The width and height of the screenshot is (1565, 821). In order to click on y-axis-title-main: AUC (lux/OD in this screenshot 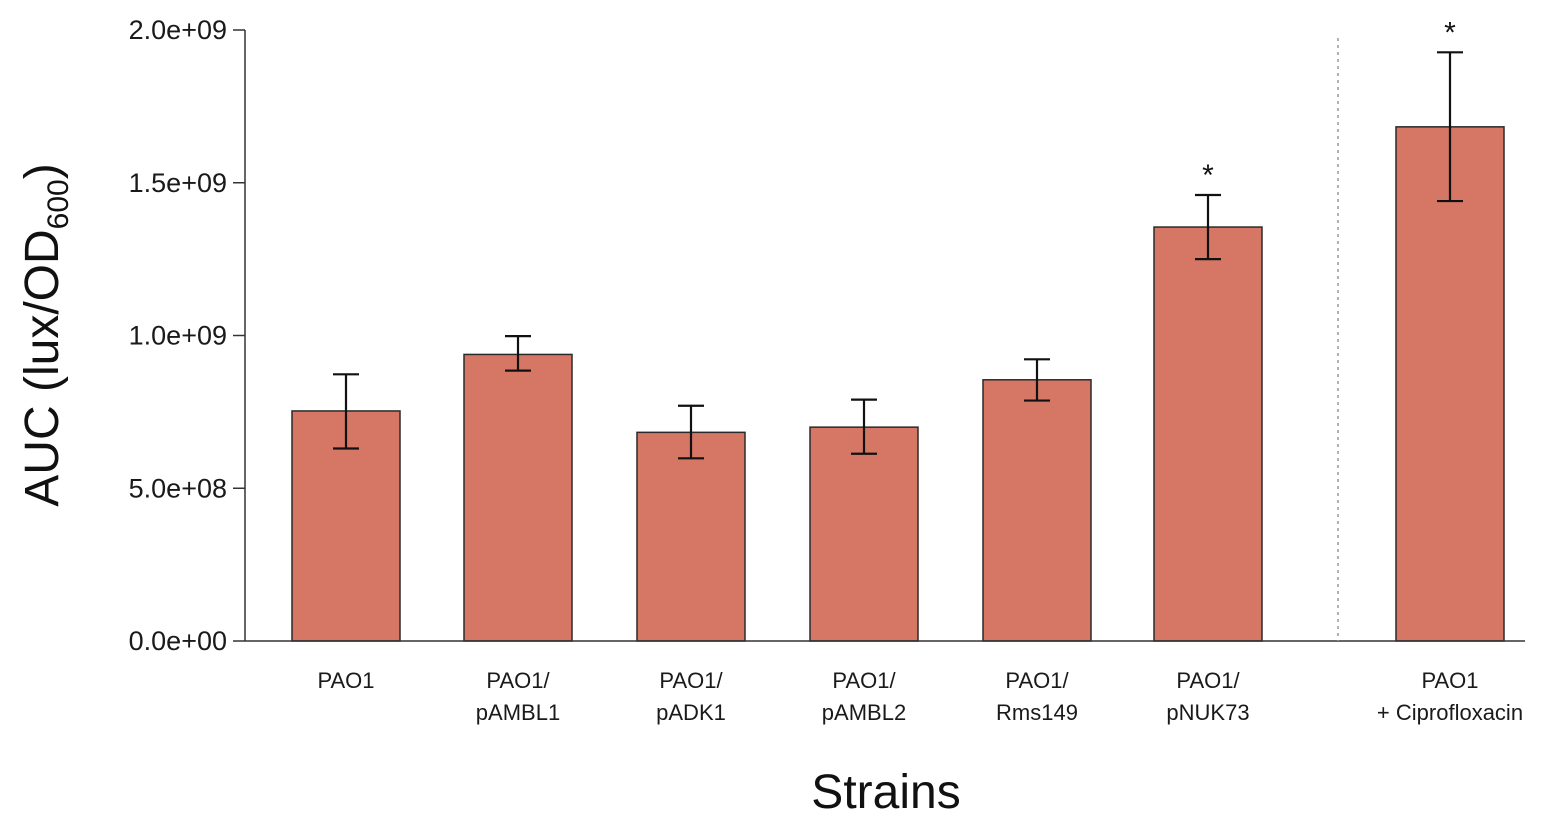, I will do `click(42, 367)`.